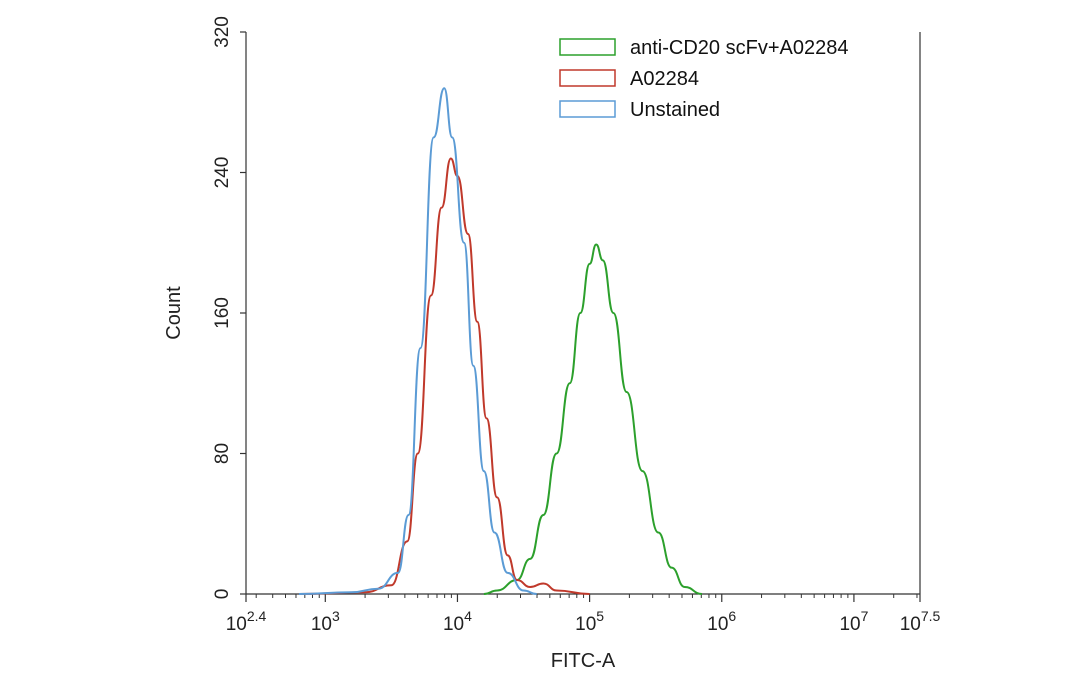 This screenshot has height=681, width=1080. I want to click on legend-label-2: Unstained, so click(675, 110).